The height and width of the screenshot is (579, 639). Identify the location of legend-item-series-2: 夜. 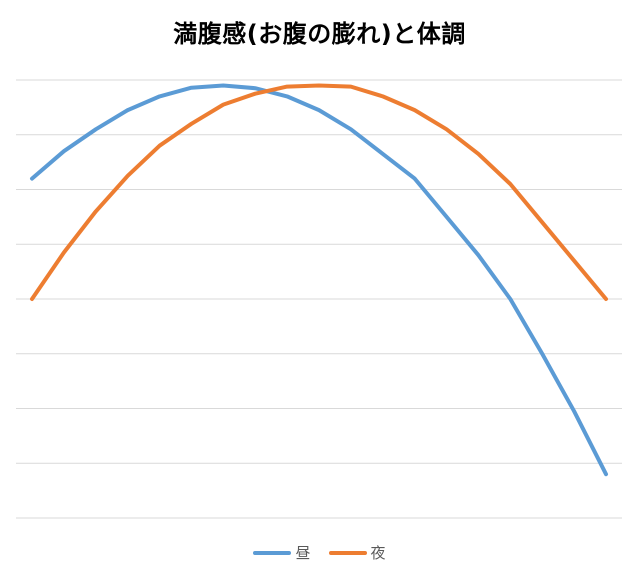
(357, 552).